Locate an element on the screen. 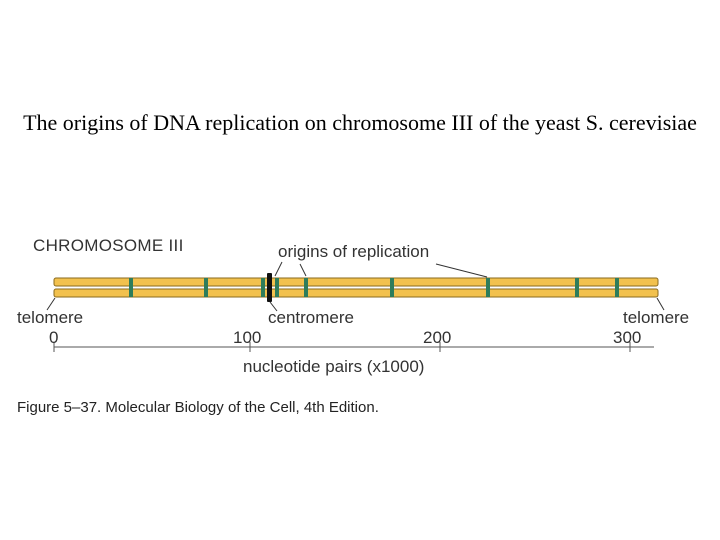  origin-leader-lines is located at coordinates (381, 269).